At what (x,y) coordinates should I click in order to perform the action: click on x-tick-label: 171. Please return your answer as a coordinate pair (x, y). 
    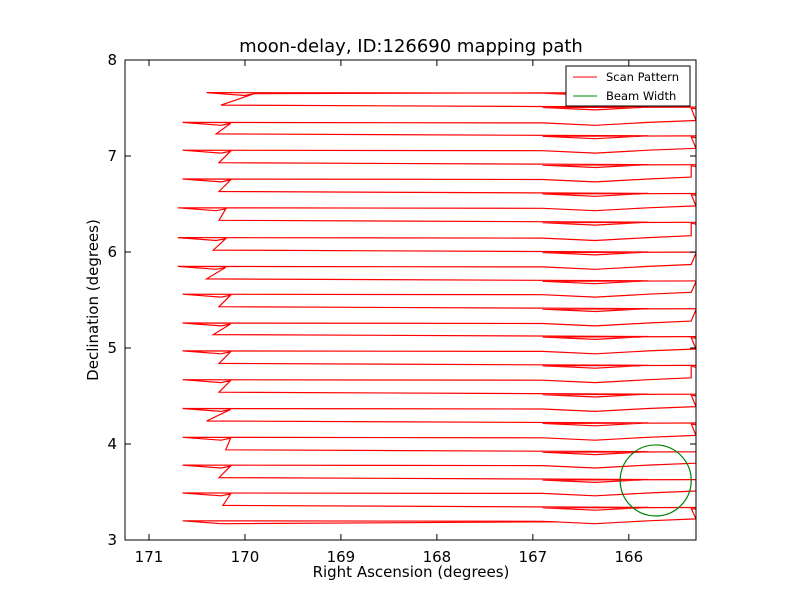
    Looking at the image, I should click on (149, 557).